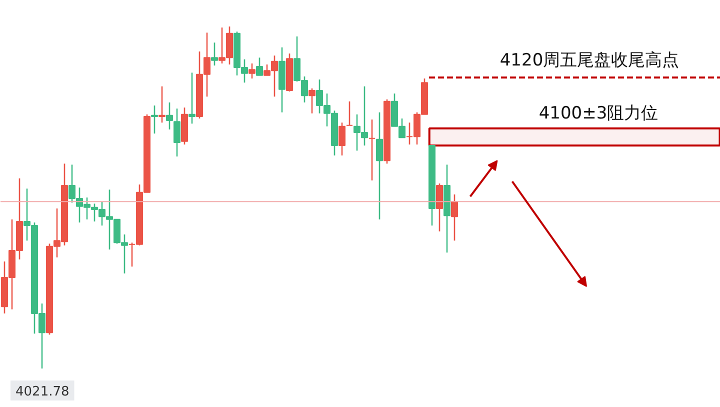 The height and width of the screenshot is (407, 720). Describe the element at coordinates (590, 60) in the screenshot. I see `ref-line-label: 4120周五尾盘收尾高点` at that location.